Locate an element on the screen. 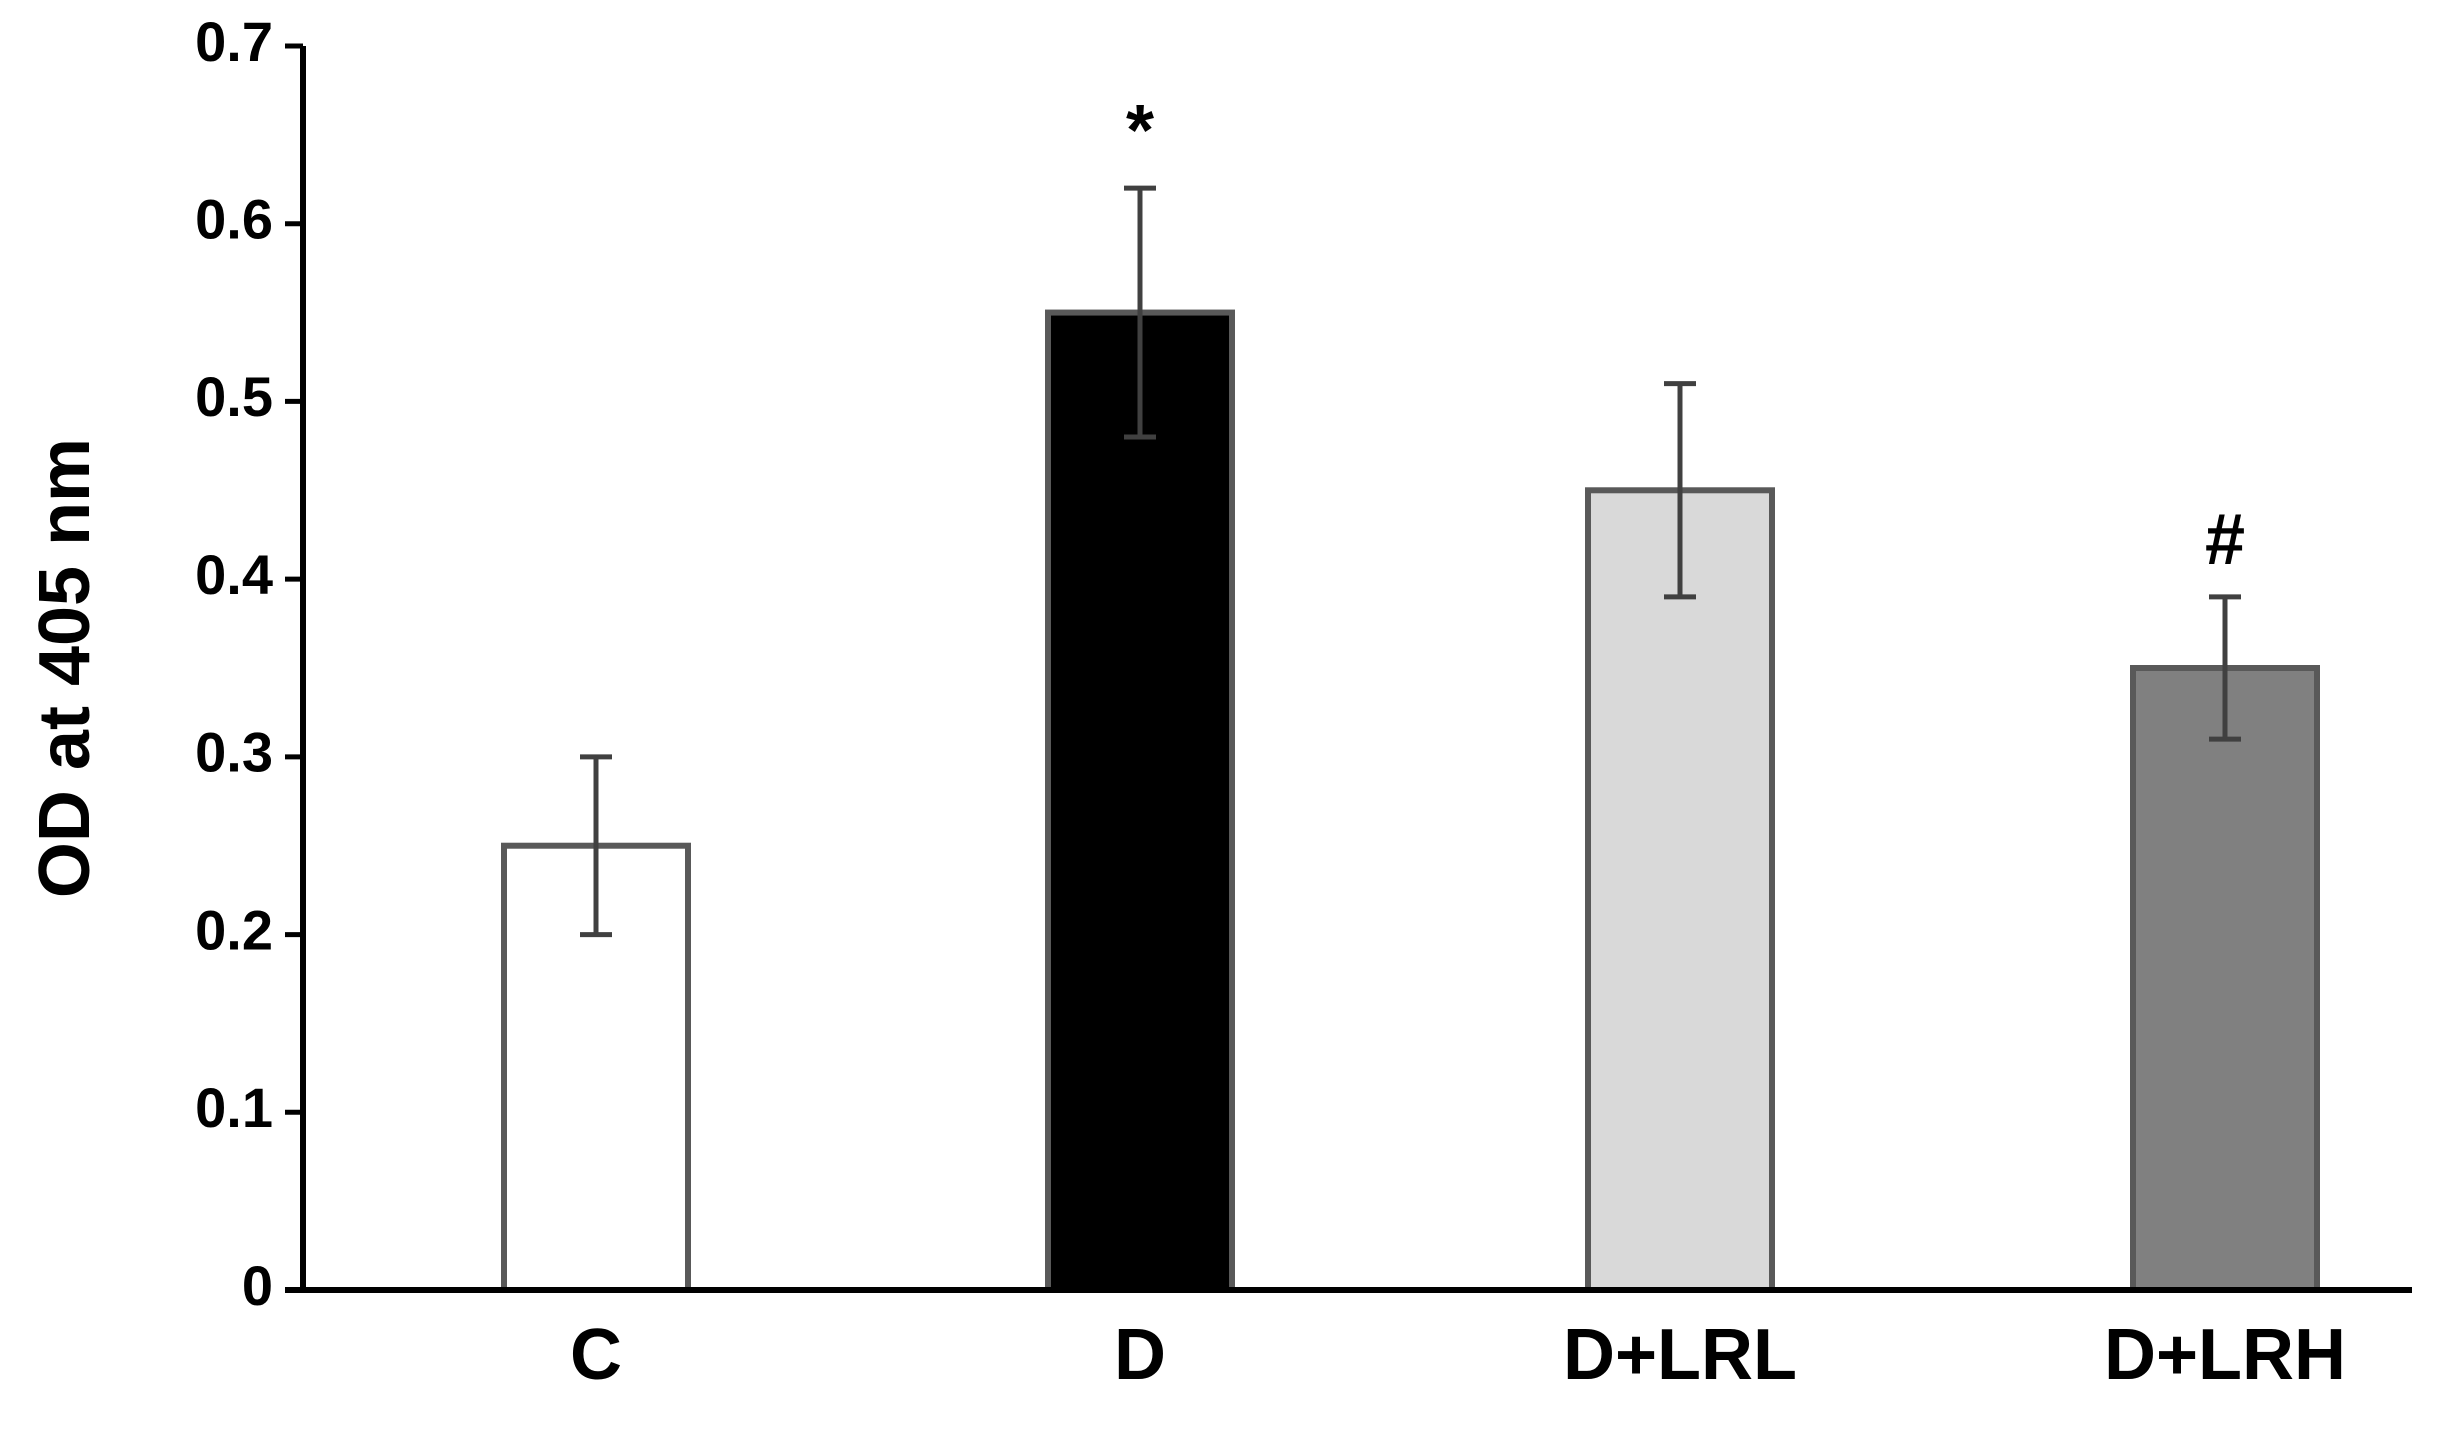 Image resolution: width=2440 pixels, height=1444 pixels. y-tick-label: 0.3 is located at coordinates (234, 752).